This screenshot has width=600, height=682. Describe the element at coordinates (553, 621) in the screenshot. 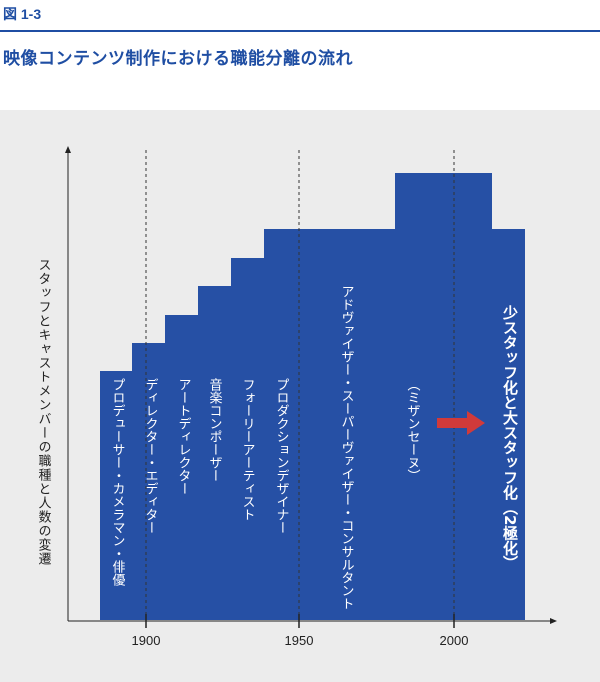

I see `x-axis-arrowhead` at that location.